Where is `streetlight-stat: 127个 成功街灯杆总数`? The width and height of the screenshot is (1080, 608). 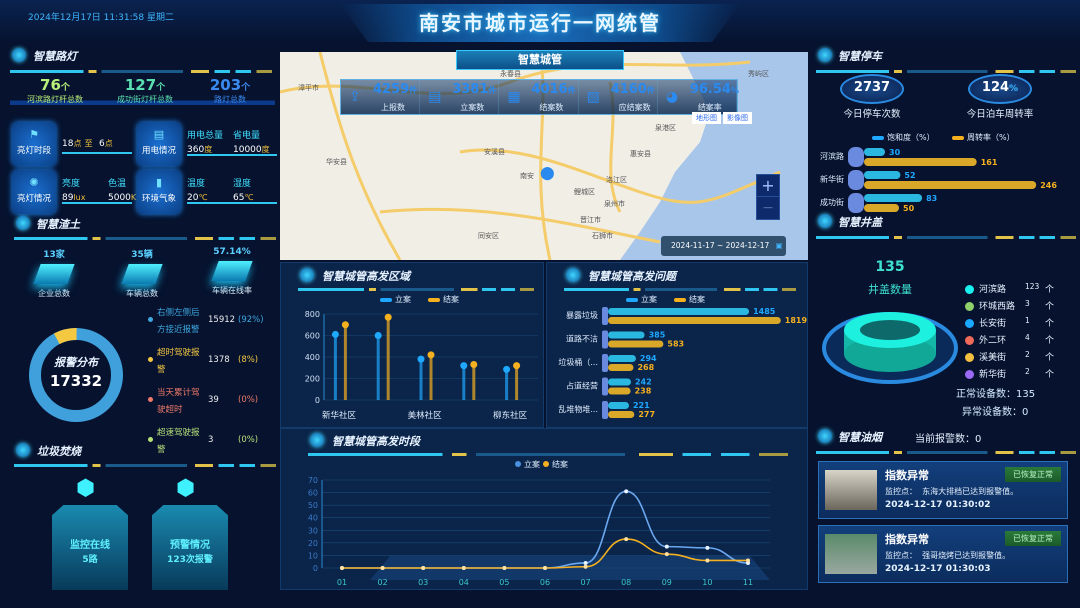 streetlight-stat: 127个 成功街灯杆总数 is located at coordinates (145, 90).